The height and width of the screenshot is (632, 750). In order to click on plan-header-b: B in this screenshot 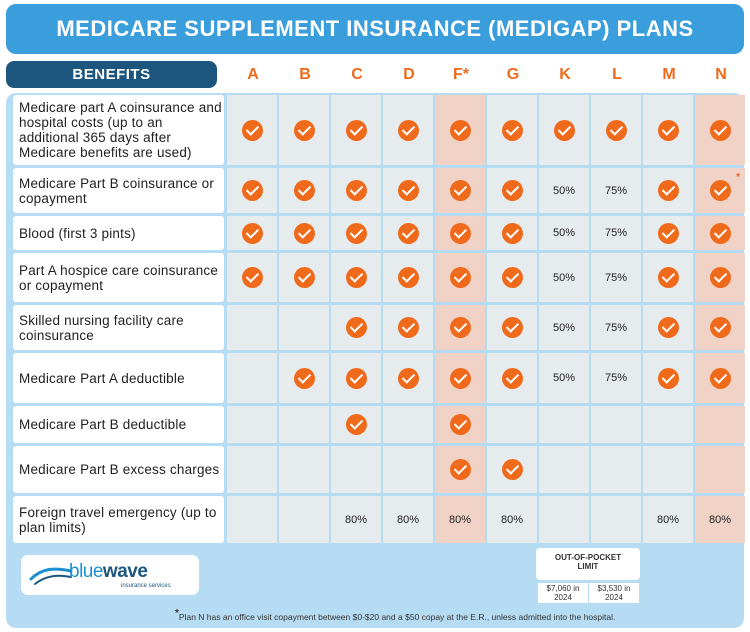, I will do `click(305, 74)`.